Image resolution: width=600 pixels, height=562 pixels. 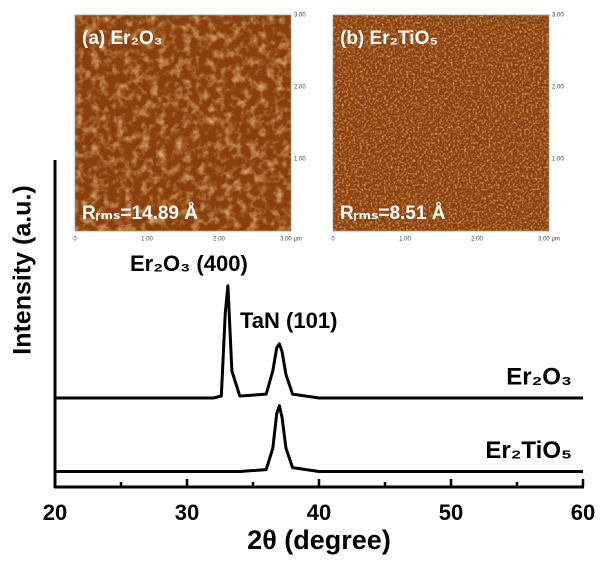 I want to click on annotation: TaN (101), so click(x=288, y=320).